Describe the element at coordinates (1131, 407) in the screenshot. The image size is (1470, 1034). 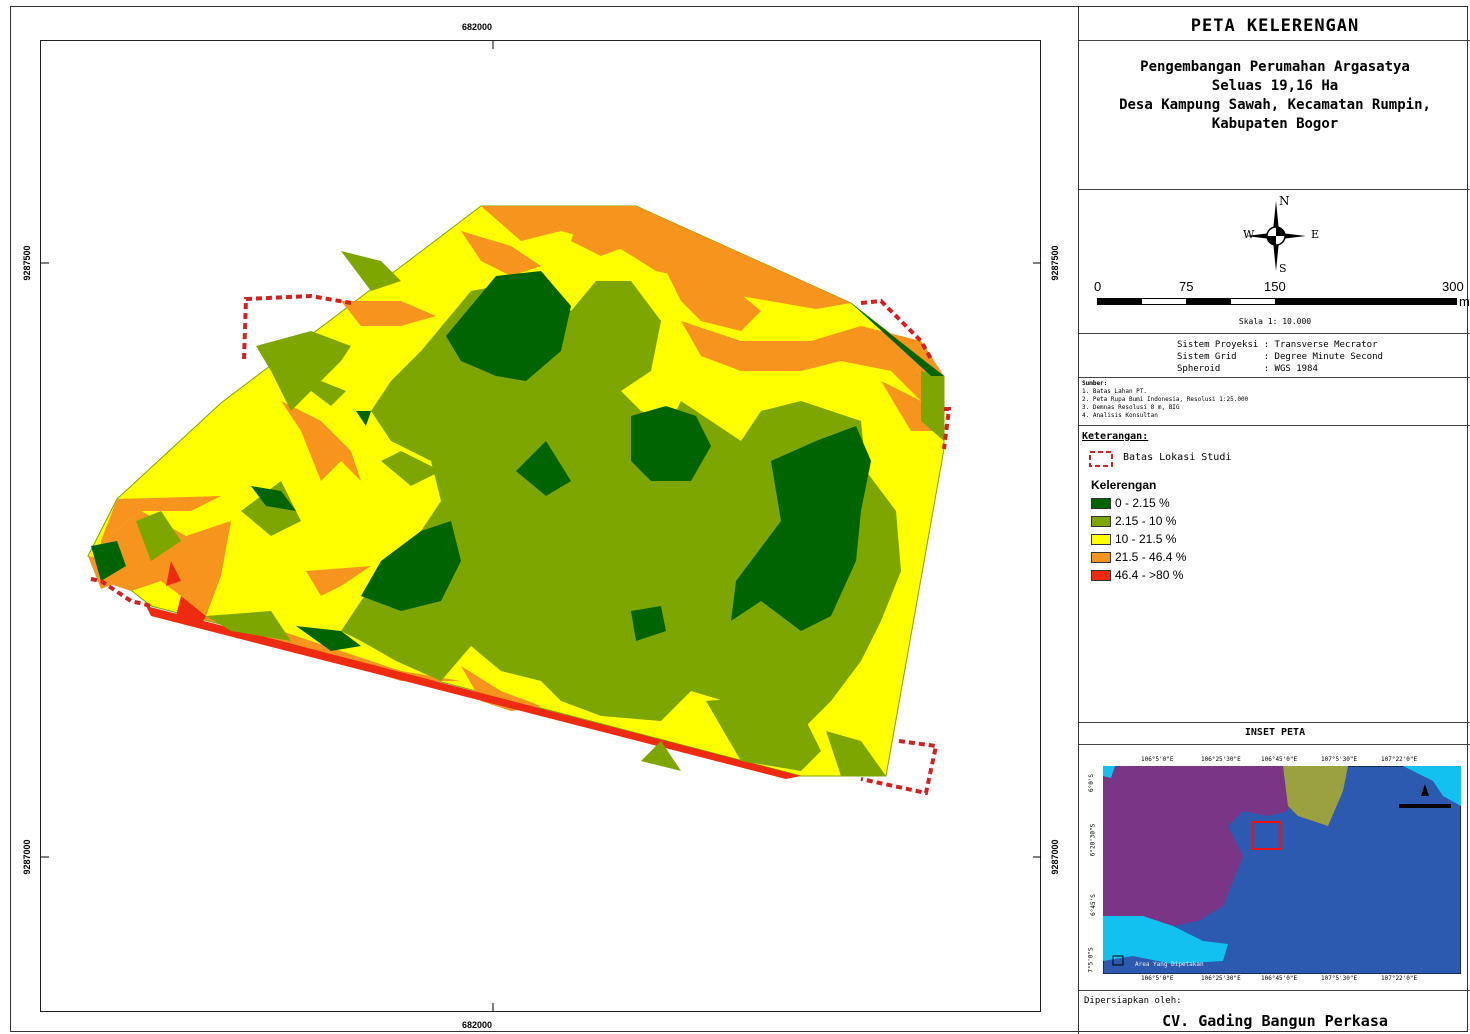
I see `source-item: 3. Demnas Resolusi 8 m, BIG` at that location.